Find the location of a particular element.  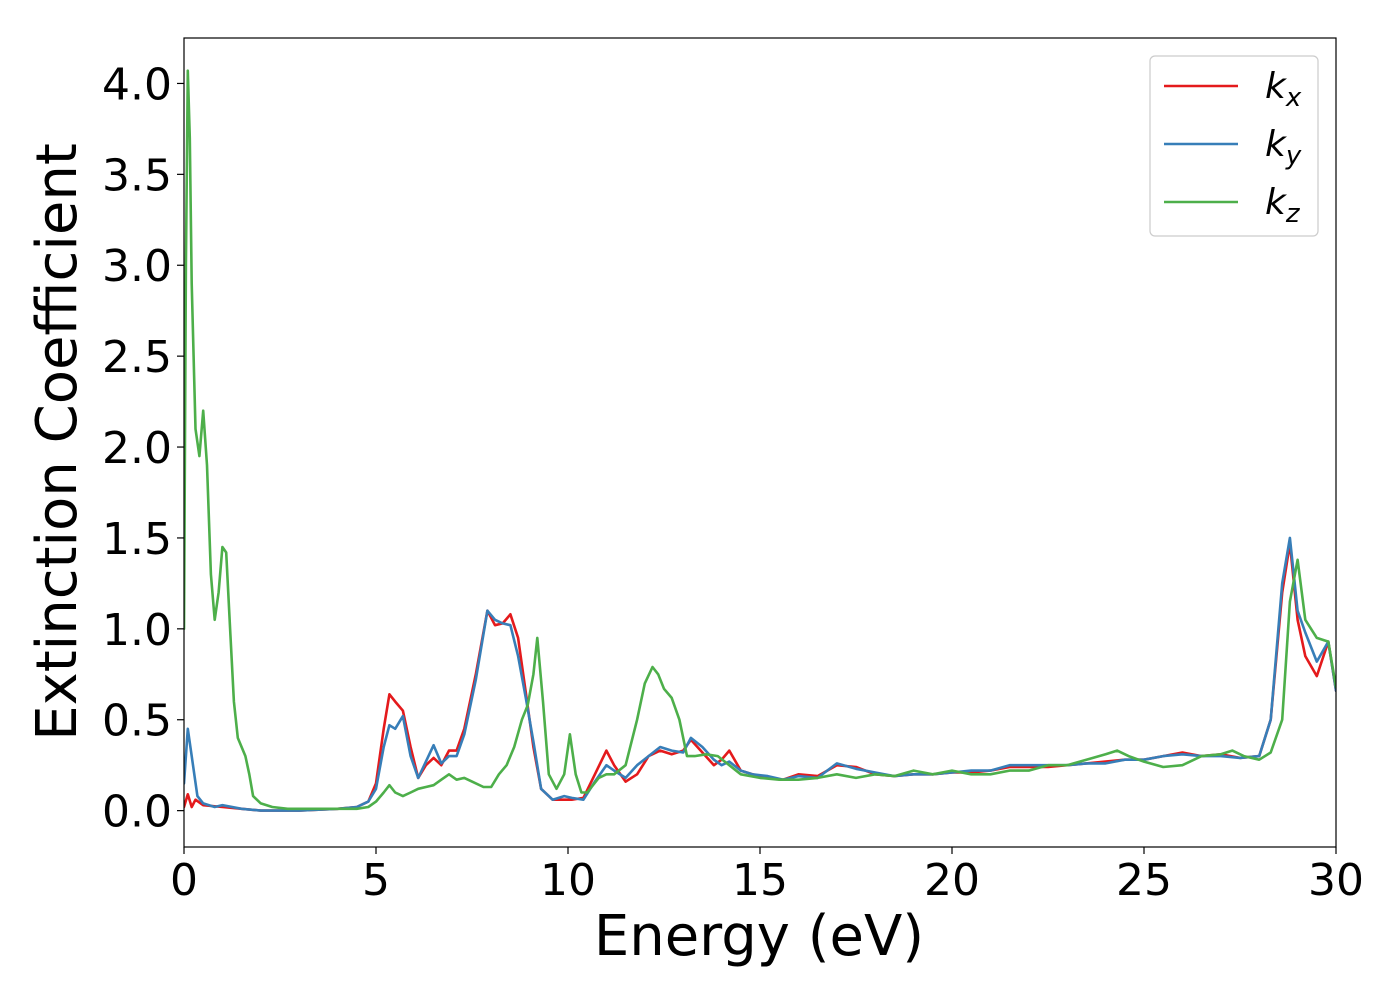

y-tick-label: 3.0 is located at coordinates (137, 266).